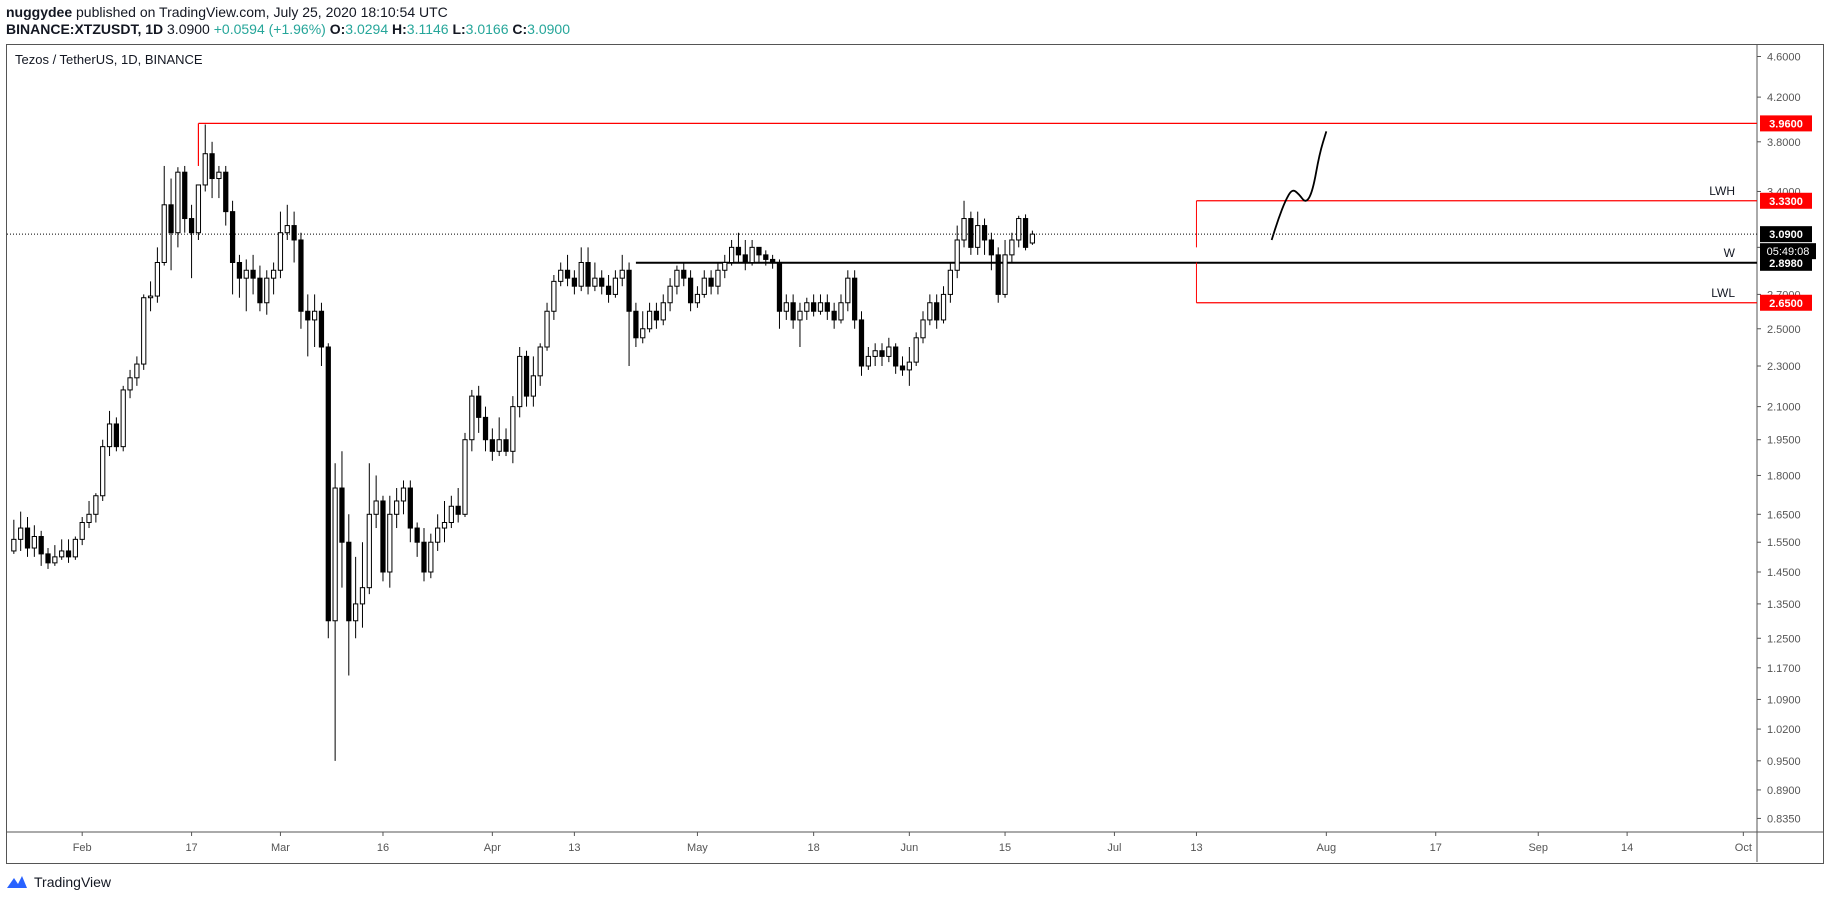  I want to click on level-text-lwl: LWL, so click(1723, 293).